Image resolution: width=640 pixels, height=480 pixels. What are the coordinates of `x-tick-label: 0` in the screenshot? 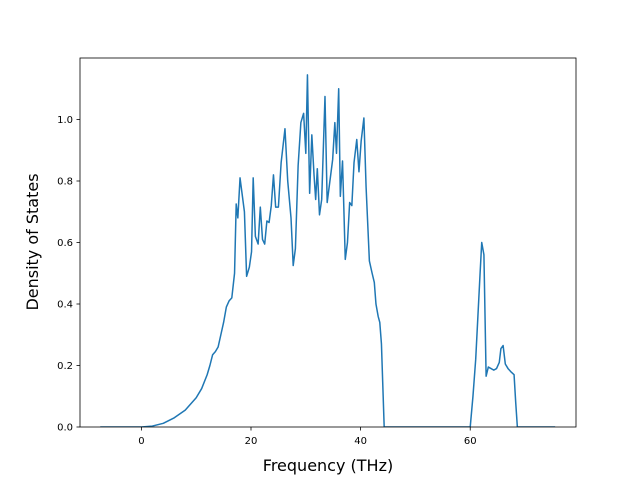 It's located at (141, 441).